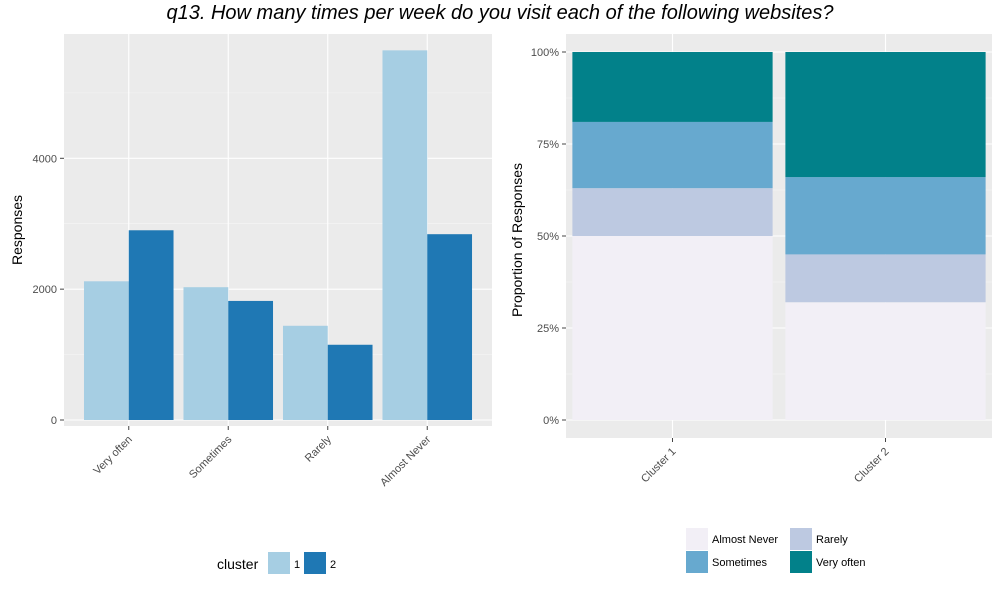 This screenshot has width=1000, height=600. I want to click on y-tick-label: 2000, so click(45, 290).